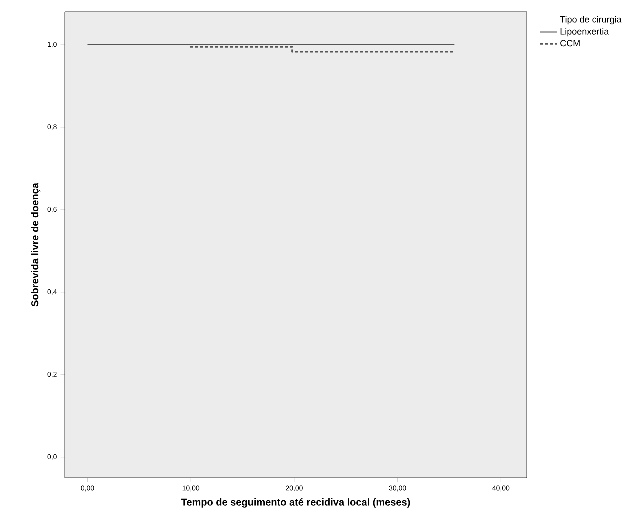 This screenshot has width=642, height=525. I want to click on legend-label: CCM, so click(570, 43).